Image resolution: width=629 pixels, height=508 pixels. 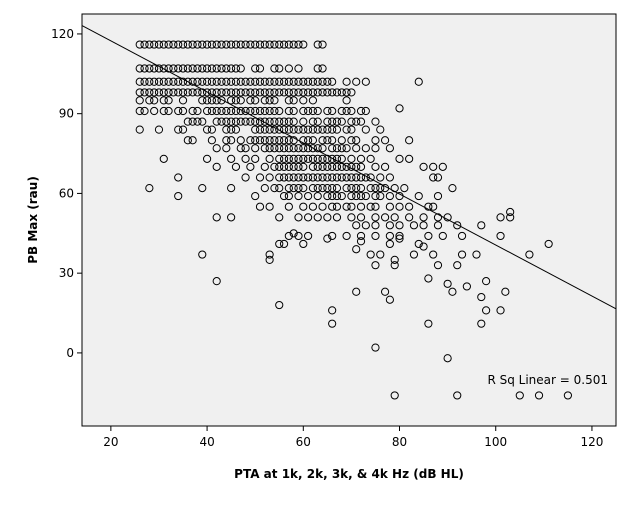 I want to click on x-tick-label: 120, so click(x=591, y=442).